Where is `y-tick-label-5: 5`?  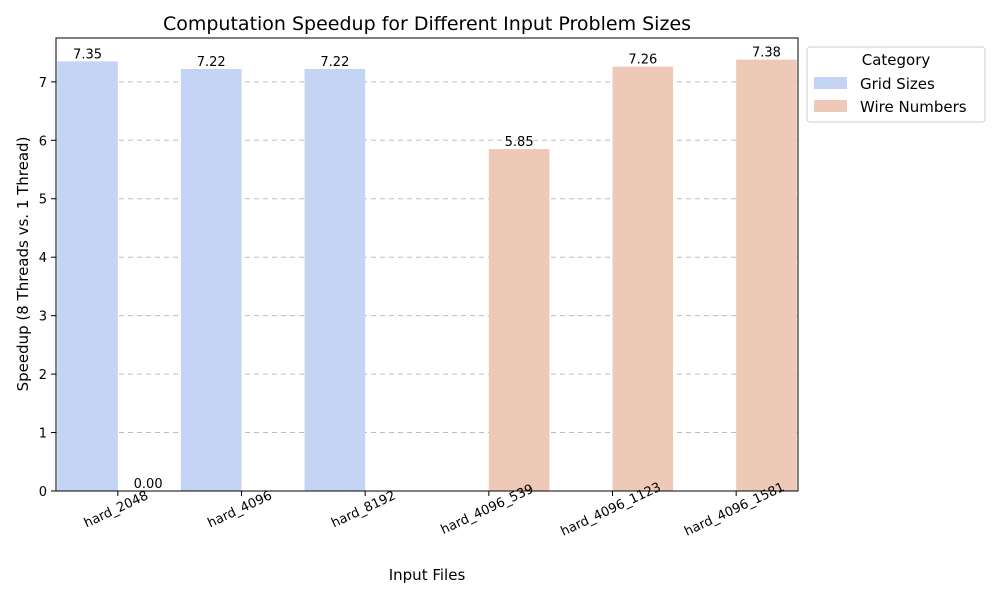
y-tick-label-5: 5 is located at coordinates (43, 200).